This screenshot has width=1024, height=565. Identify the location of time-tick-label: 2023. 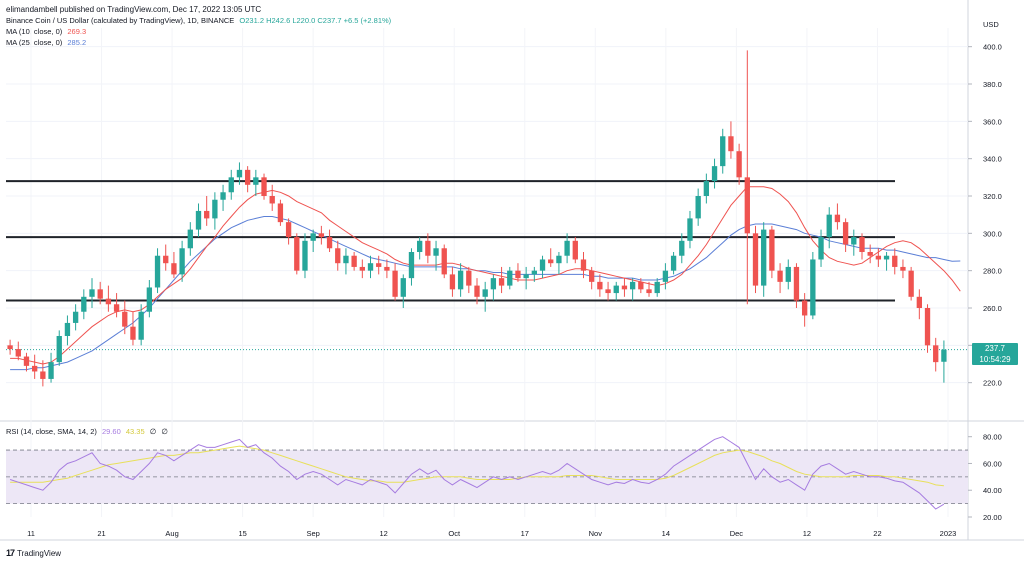
(948, 533).